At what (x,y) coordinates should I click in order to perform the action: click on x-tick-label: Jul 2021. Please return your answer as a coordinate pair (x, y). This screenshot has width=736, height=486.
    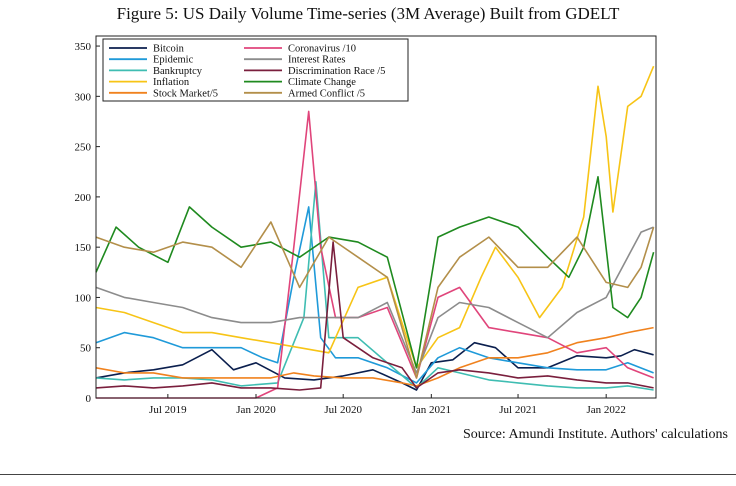
    Looking at the image, I should click on (518, 410).